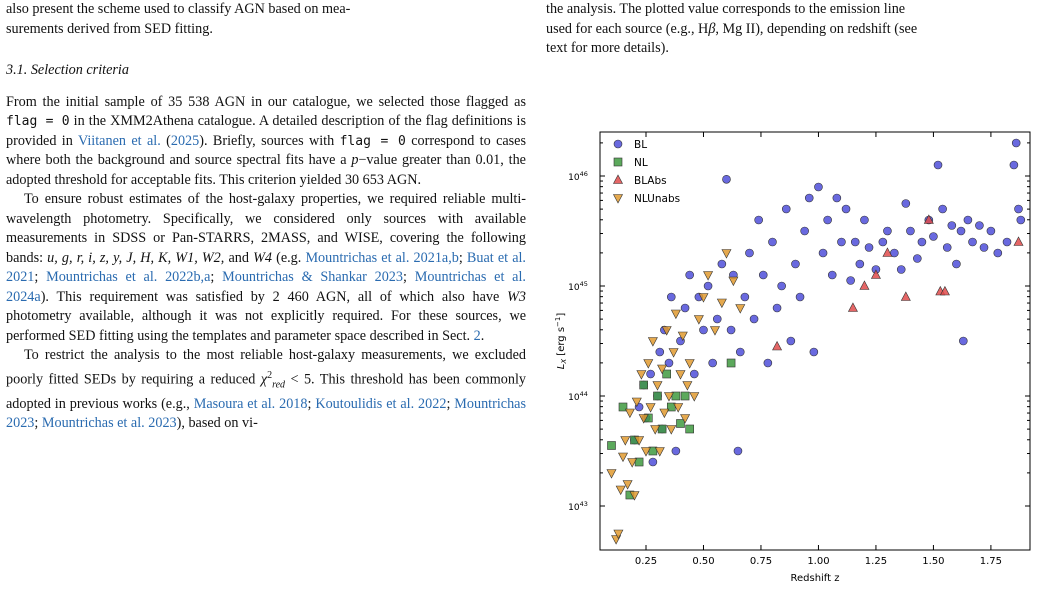 This screenshot has height=614, width=1056. What do you see at coordinates (477, 335) in the screenshot?
I see `section-link: 2` at bounding box center [477, 335].